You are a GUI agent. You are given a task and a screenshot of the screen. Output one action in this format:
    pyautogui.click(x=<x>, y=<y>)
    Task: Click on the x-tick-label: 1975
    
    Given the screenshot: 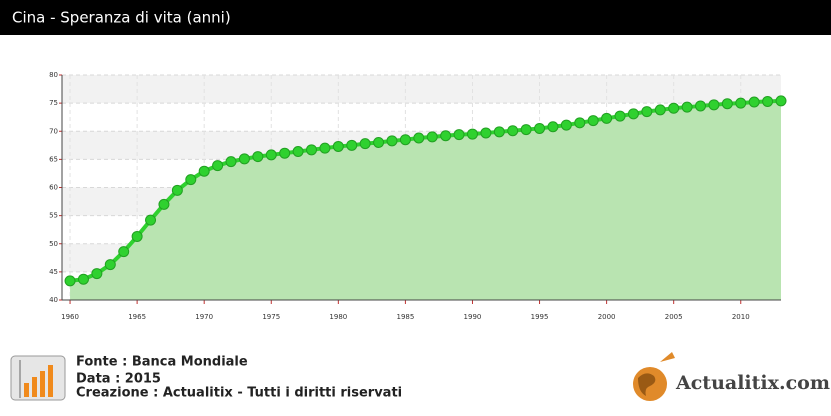 What is the action you would take?
    pyautogui.click(x=271, y=317)
    